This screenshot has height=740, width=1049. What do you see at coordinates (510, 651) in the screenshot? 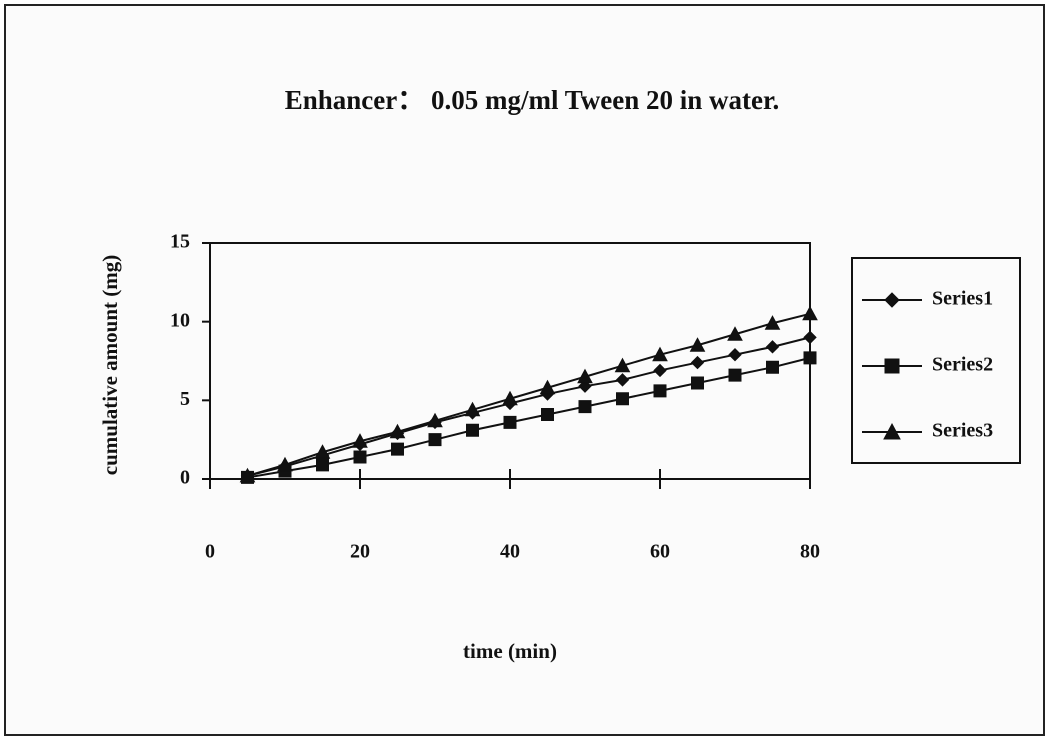
I see `x-axis-label: time (min)` at bounding box center [510, 651].